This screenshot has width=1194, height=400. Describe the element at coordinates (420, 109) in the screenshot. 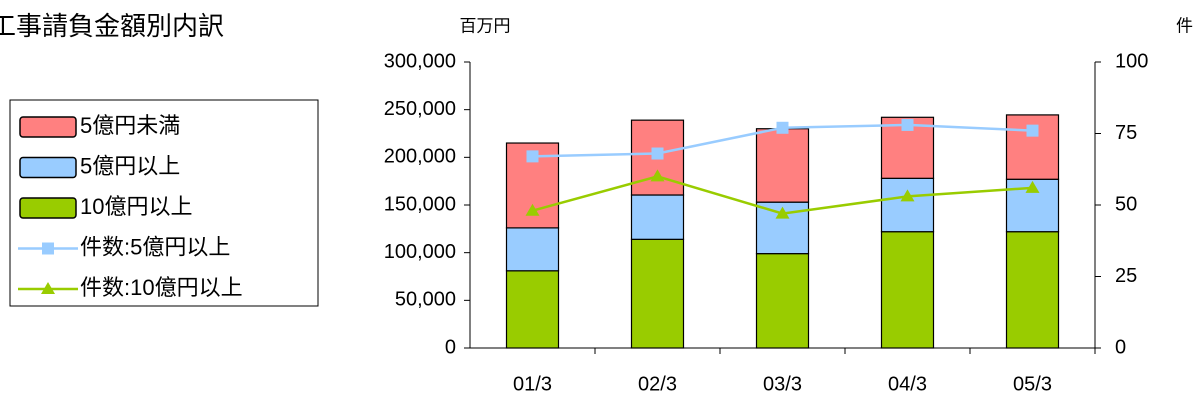

I see `y-tick-label: 250,000` at that location.